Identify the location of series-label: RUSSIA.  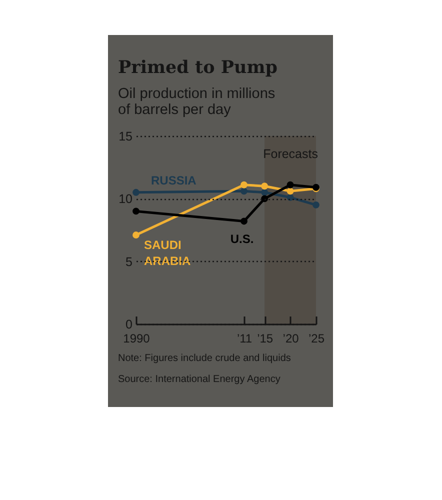
(174, 180).